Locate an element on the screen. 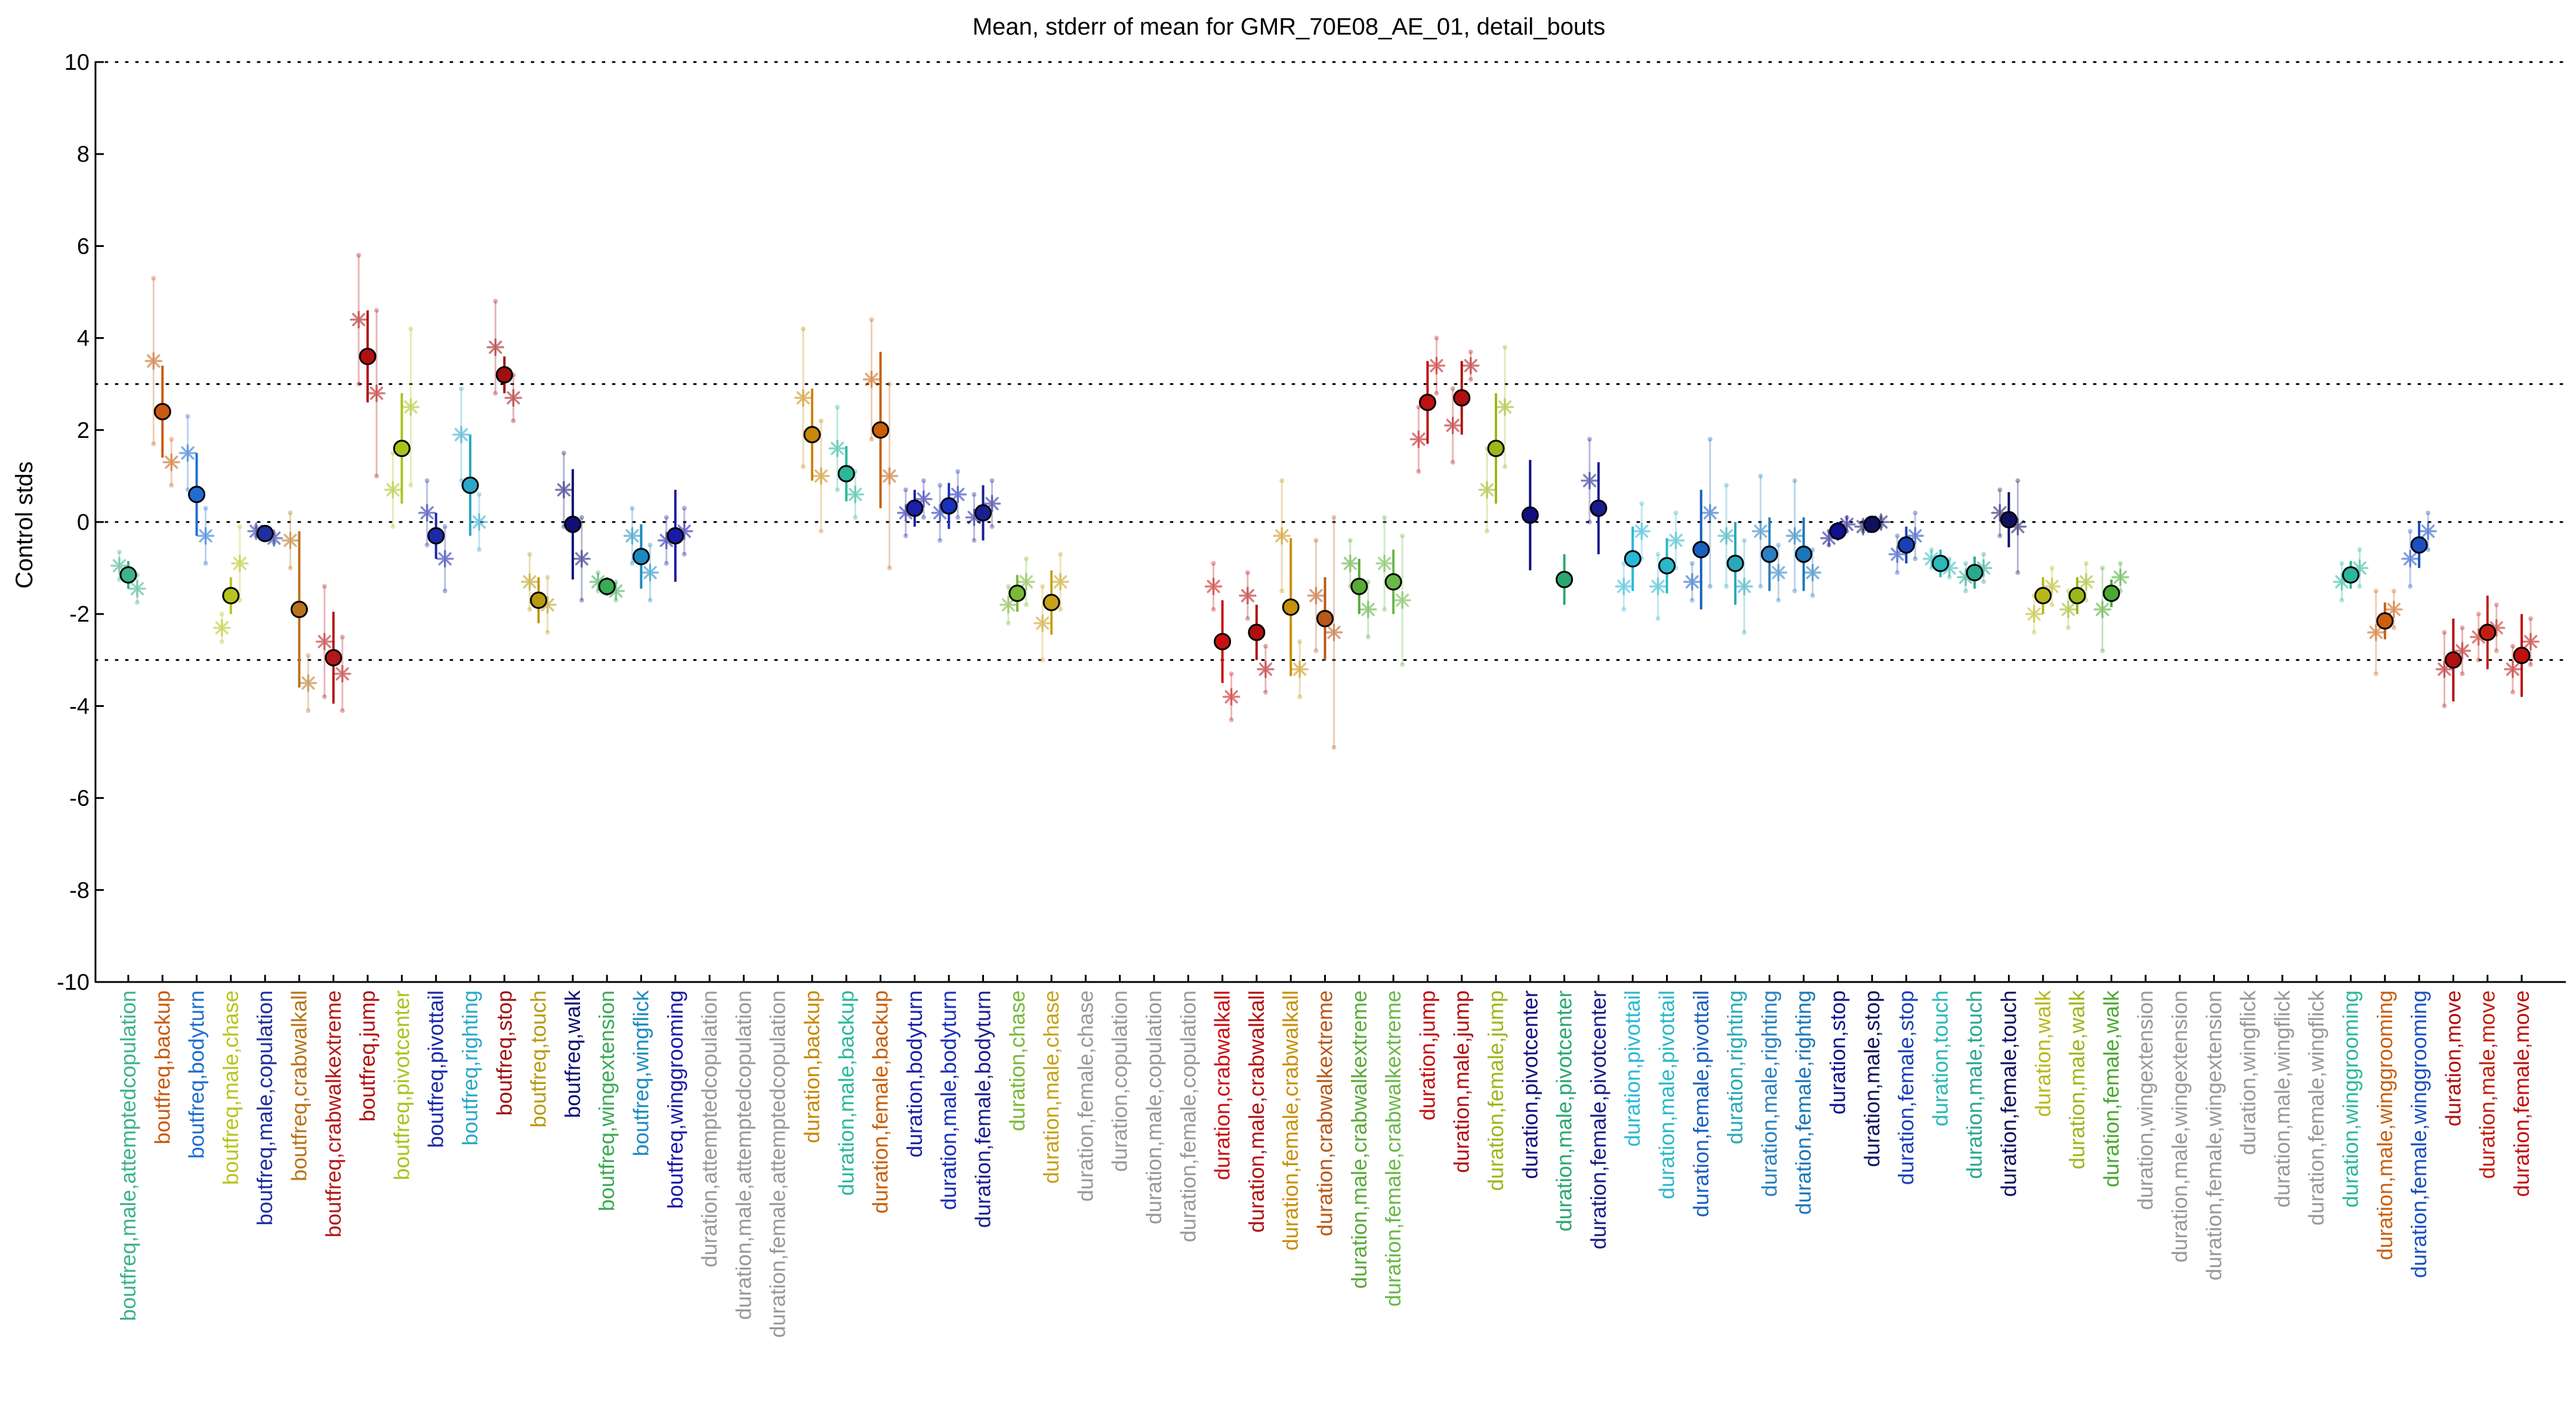 This screenshot has width=2576, height=1402. x-tick-label: boutfreq,backup is located at coordinates (162, 1067).